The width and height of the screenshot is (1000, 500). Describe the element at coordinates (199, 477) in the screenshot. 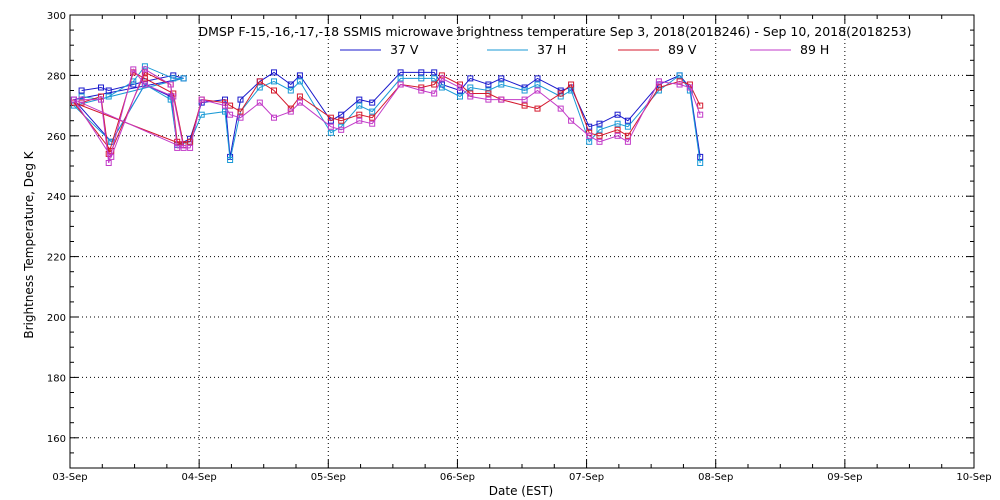

I see `x-tick-label: 04-Sep` at that location.